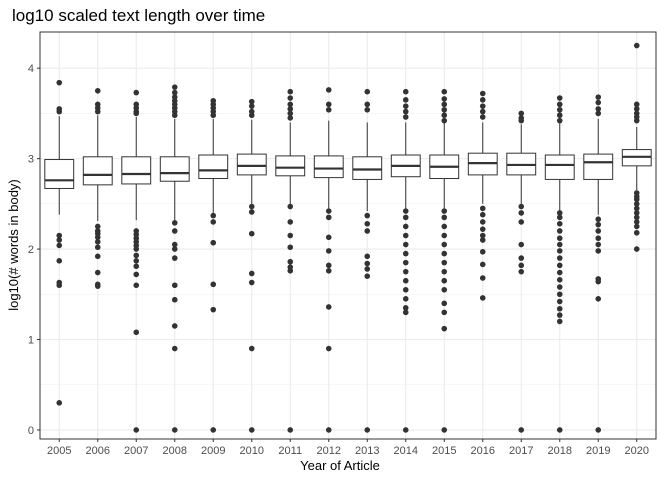  Describe the element at coordinates (559, 264) in the screenshot. I see `box-2018` at that location.